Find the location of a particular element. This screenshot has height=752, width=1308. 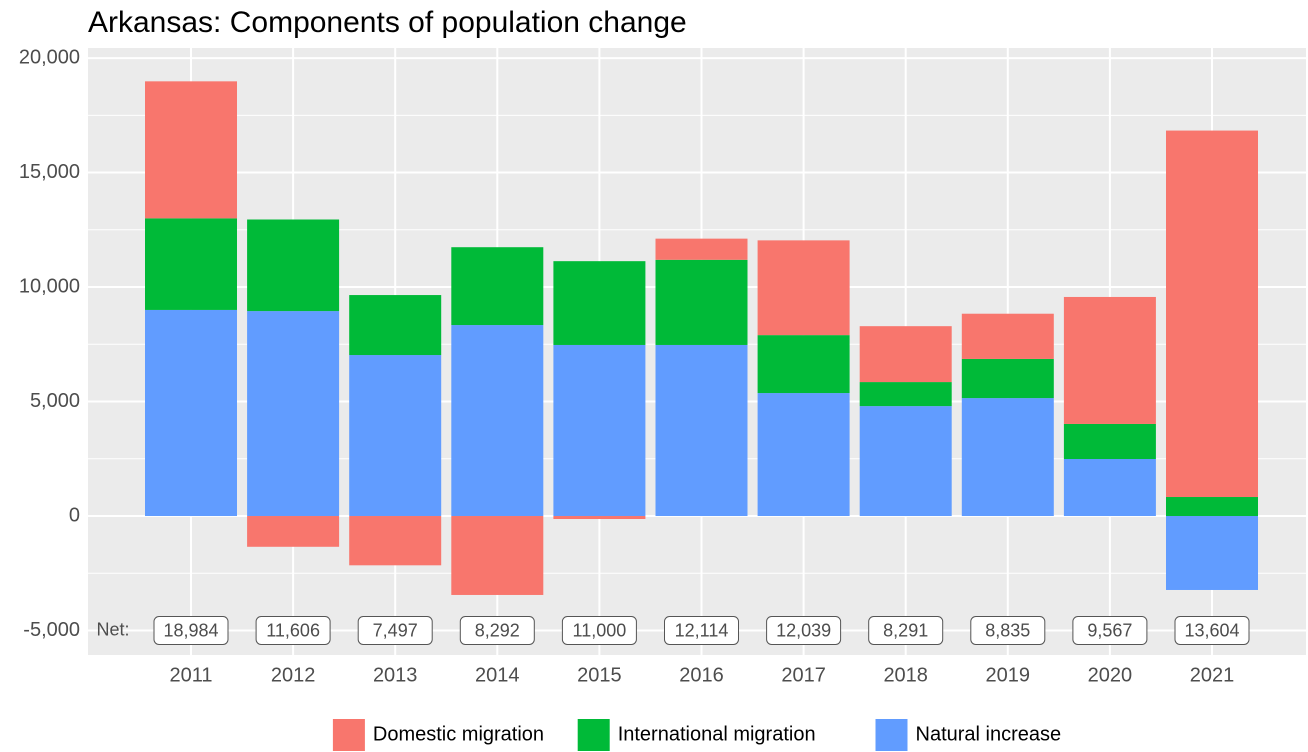

x-tick-label: 2012 is located at coordinates (293, 675).